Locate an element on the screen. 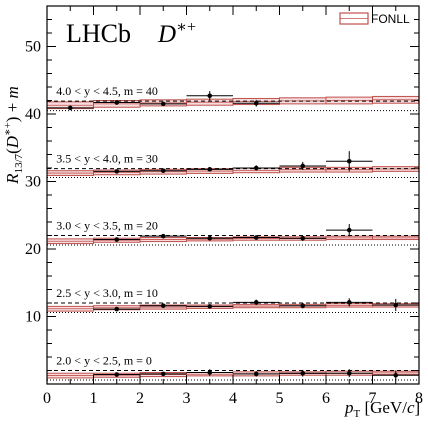 This screenshot has width=428, height=425. y-axis-title: R13/7(D∗+) + m is located at coordinates (13, 135).